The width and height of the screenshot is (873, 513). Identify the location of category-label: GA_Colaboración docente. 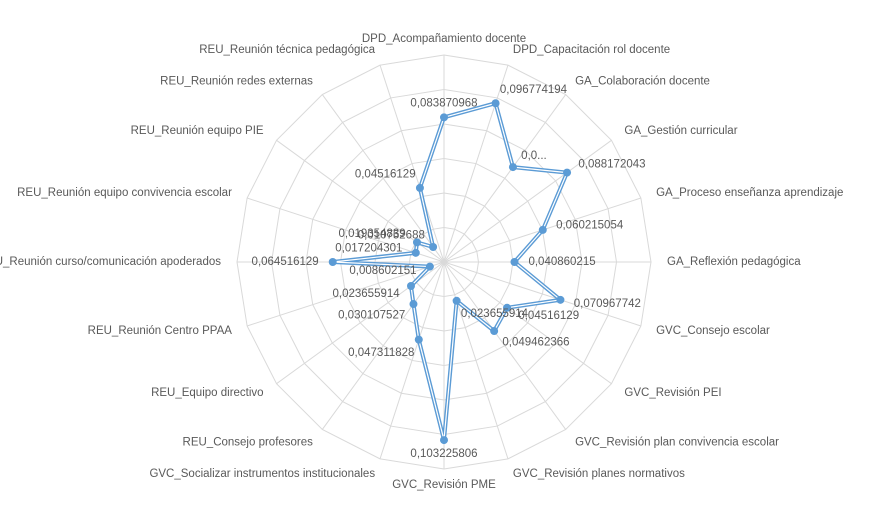
(642, 82).